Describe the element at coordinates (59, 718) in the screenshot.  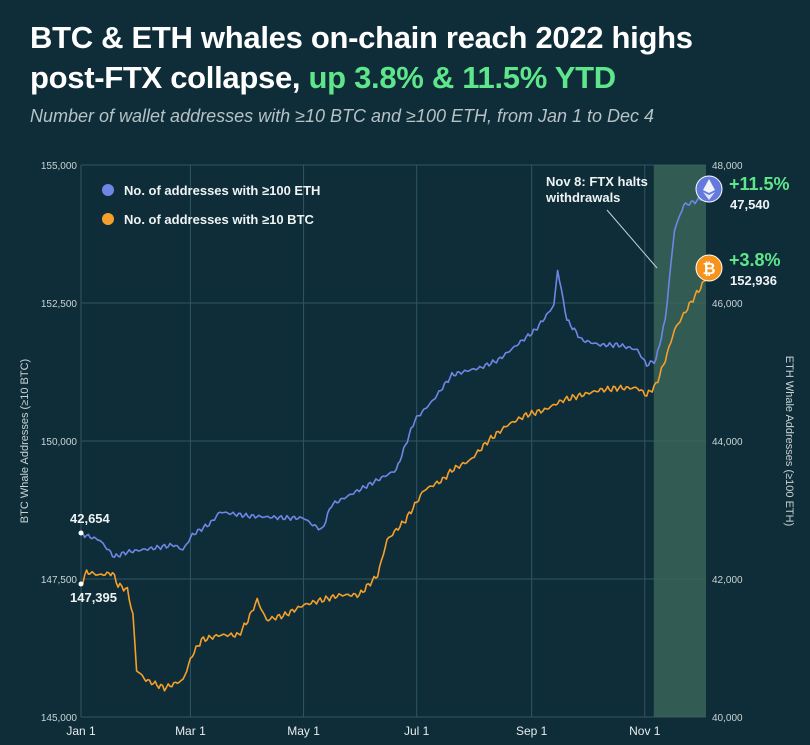
I see `left-tick-label: 145,000` at that location.